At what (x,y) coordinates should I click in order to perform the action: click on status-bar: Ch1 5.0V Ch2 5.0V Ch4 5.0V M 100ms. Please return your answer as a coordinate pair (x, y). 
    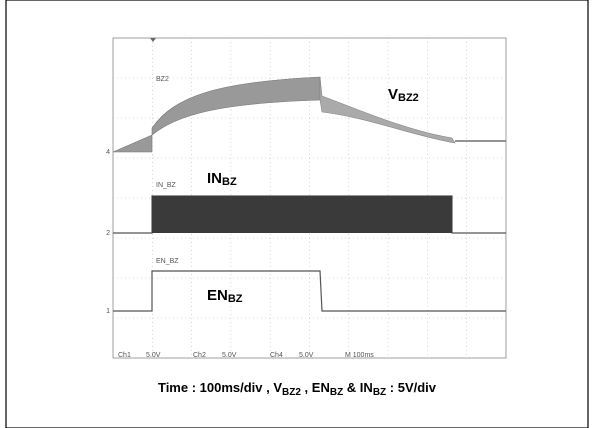
    Looking at the image, I should click on (246, 355).